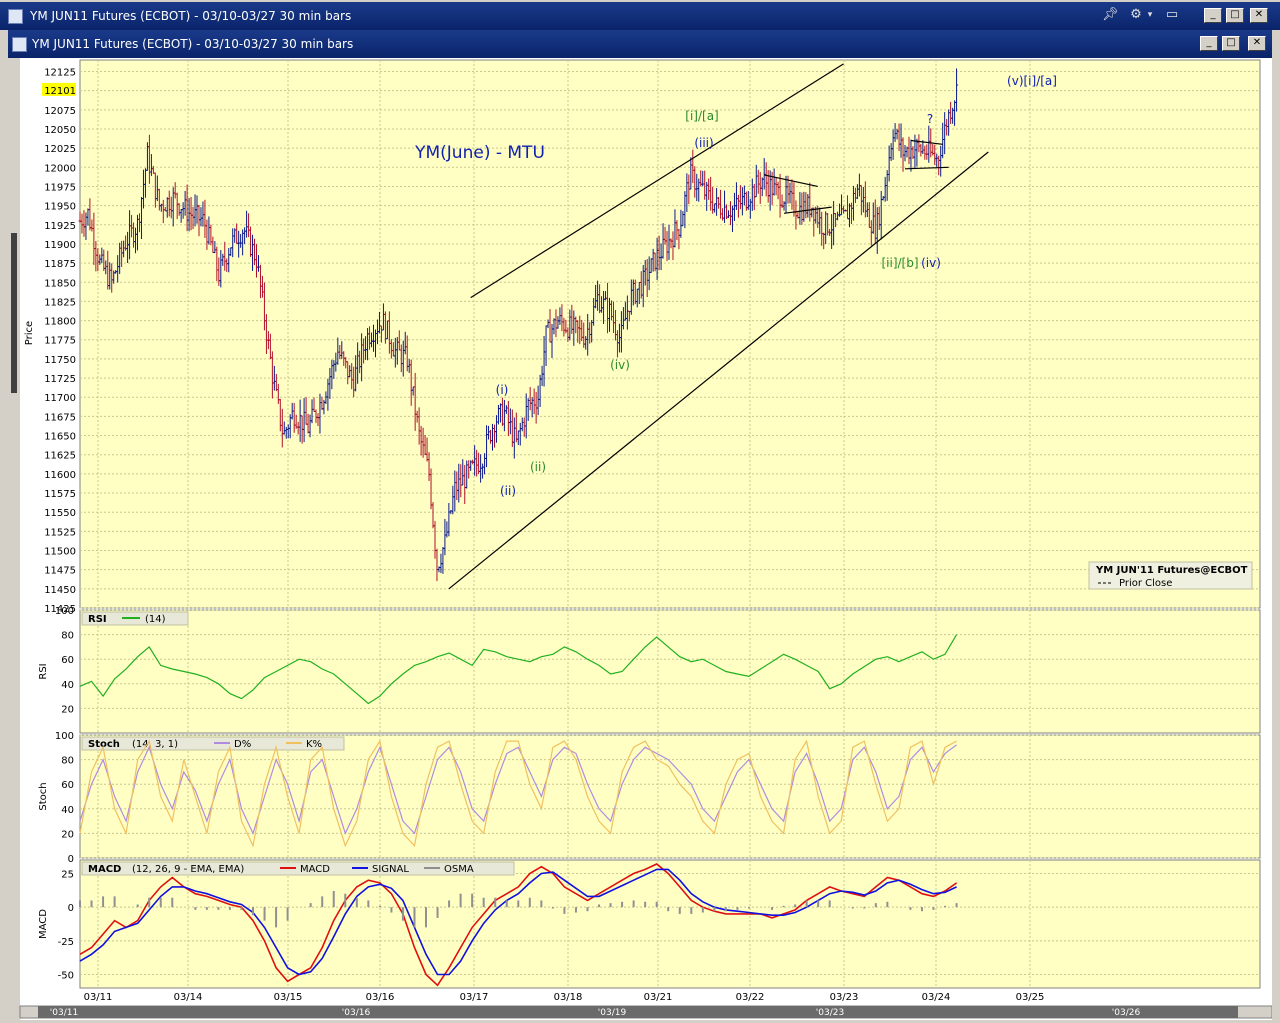 The image size is (1280, 1023). Describe the element at coordinates (518, 790) in the screenshot. I see `stoch-series-D%` at that location.